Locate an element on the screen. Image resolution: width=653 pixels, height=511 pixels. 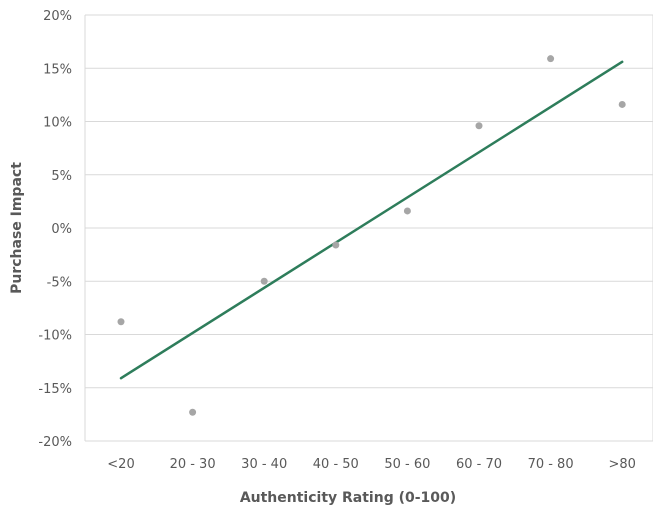
y-tick-label: 0% is located at coordinates (61, 229).